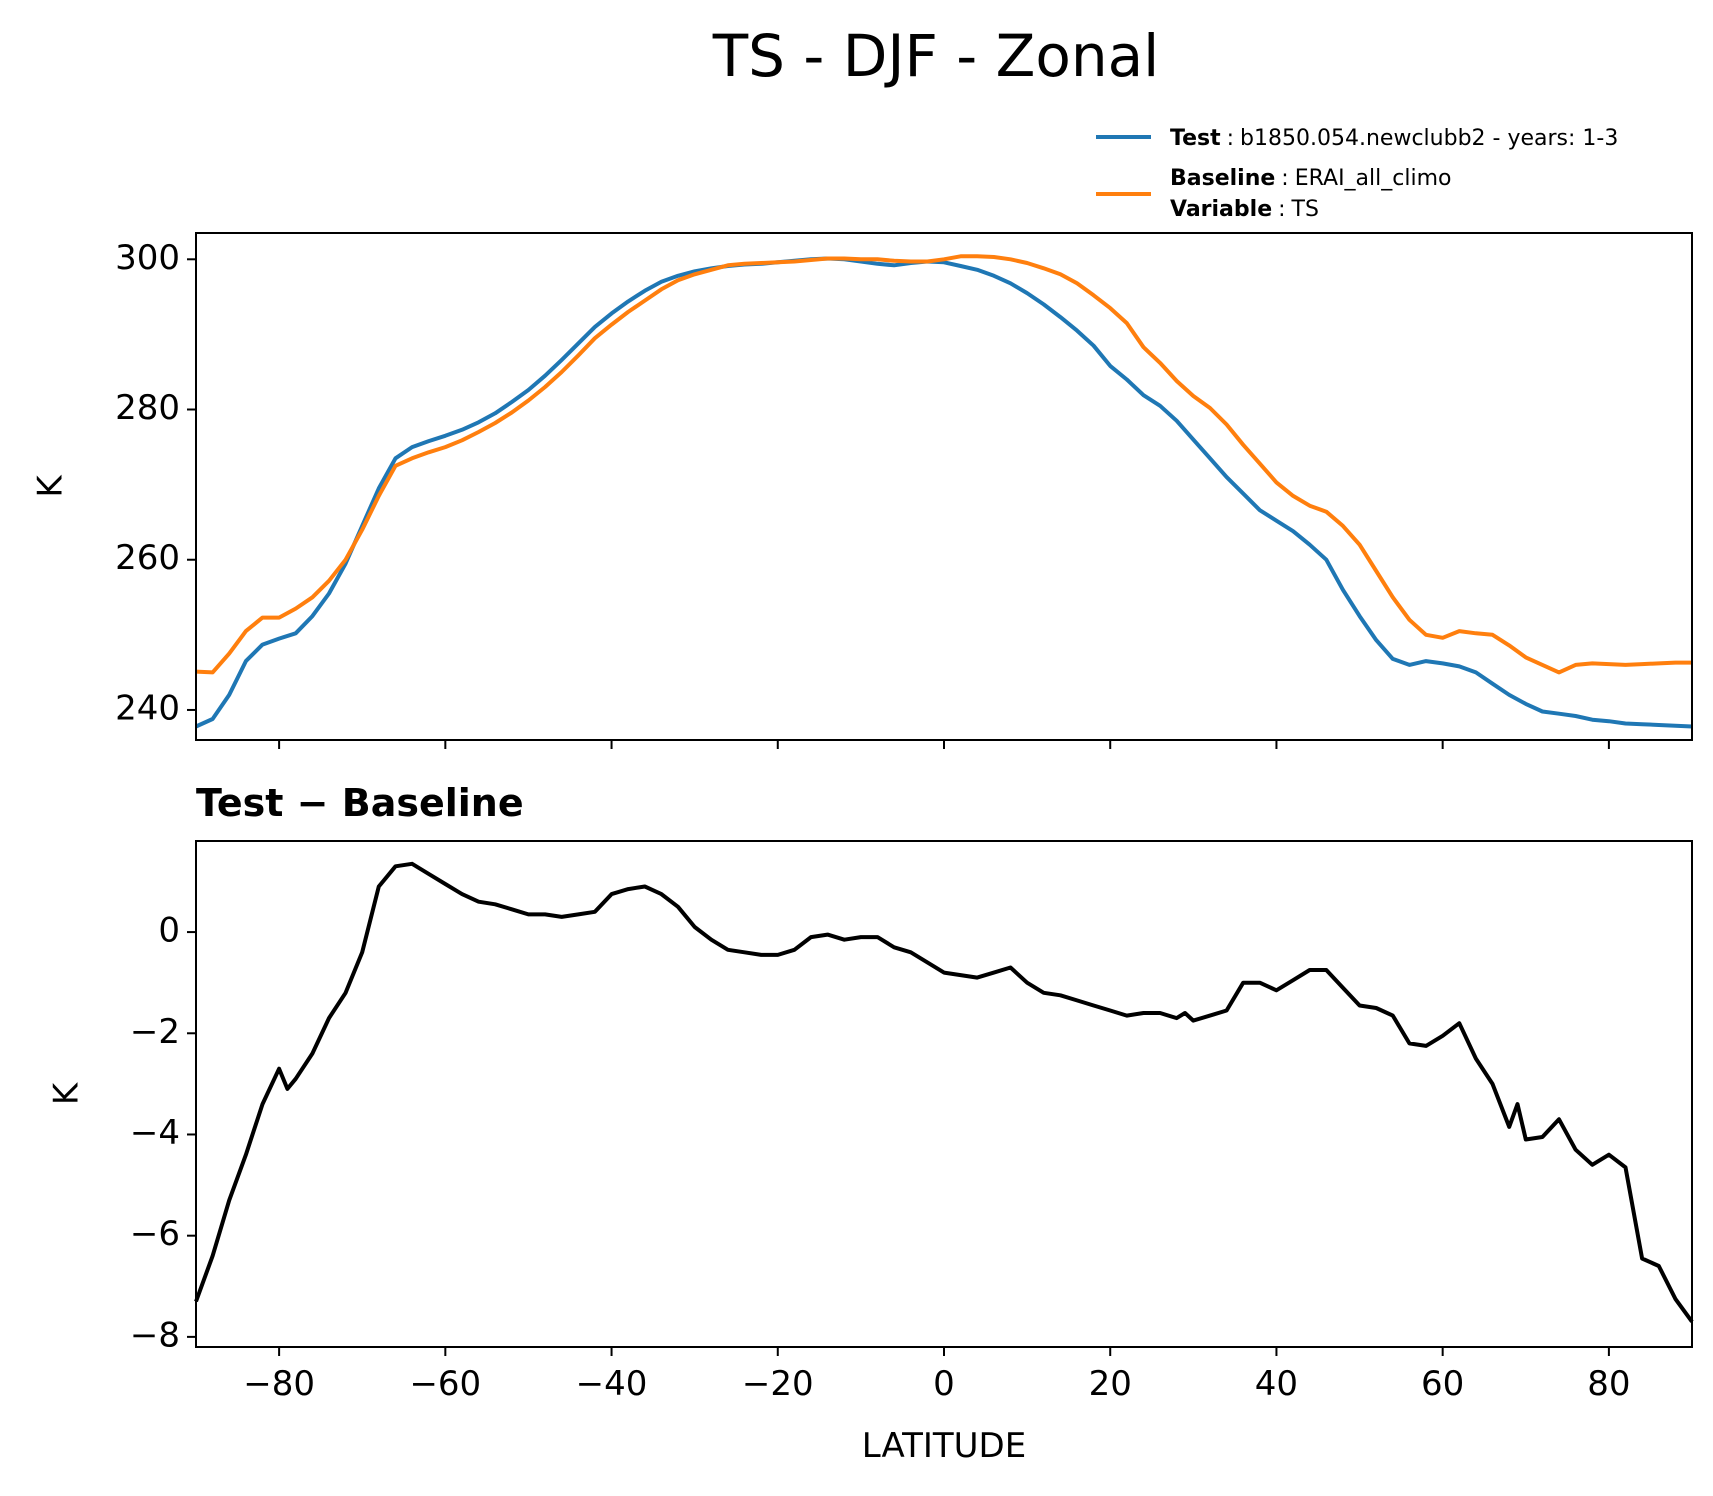 This screenshot has width=1713, height=1496. What do you see at coordinates (1394, 138) in the screenshot?
I see `legend-entry-test: Test: b1850.054.newclubb2 - years: 1-3` at bounding box center [1394, 138].